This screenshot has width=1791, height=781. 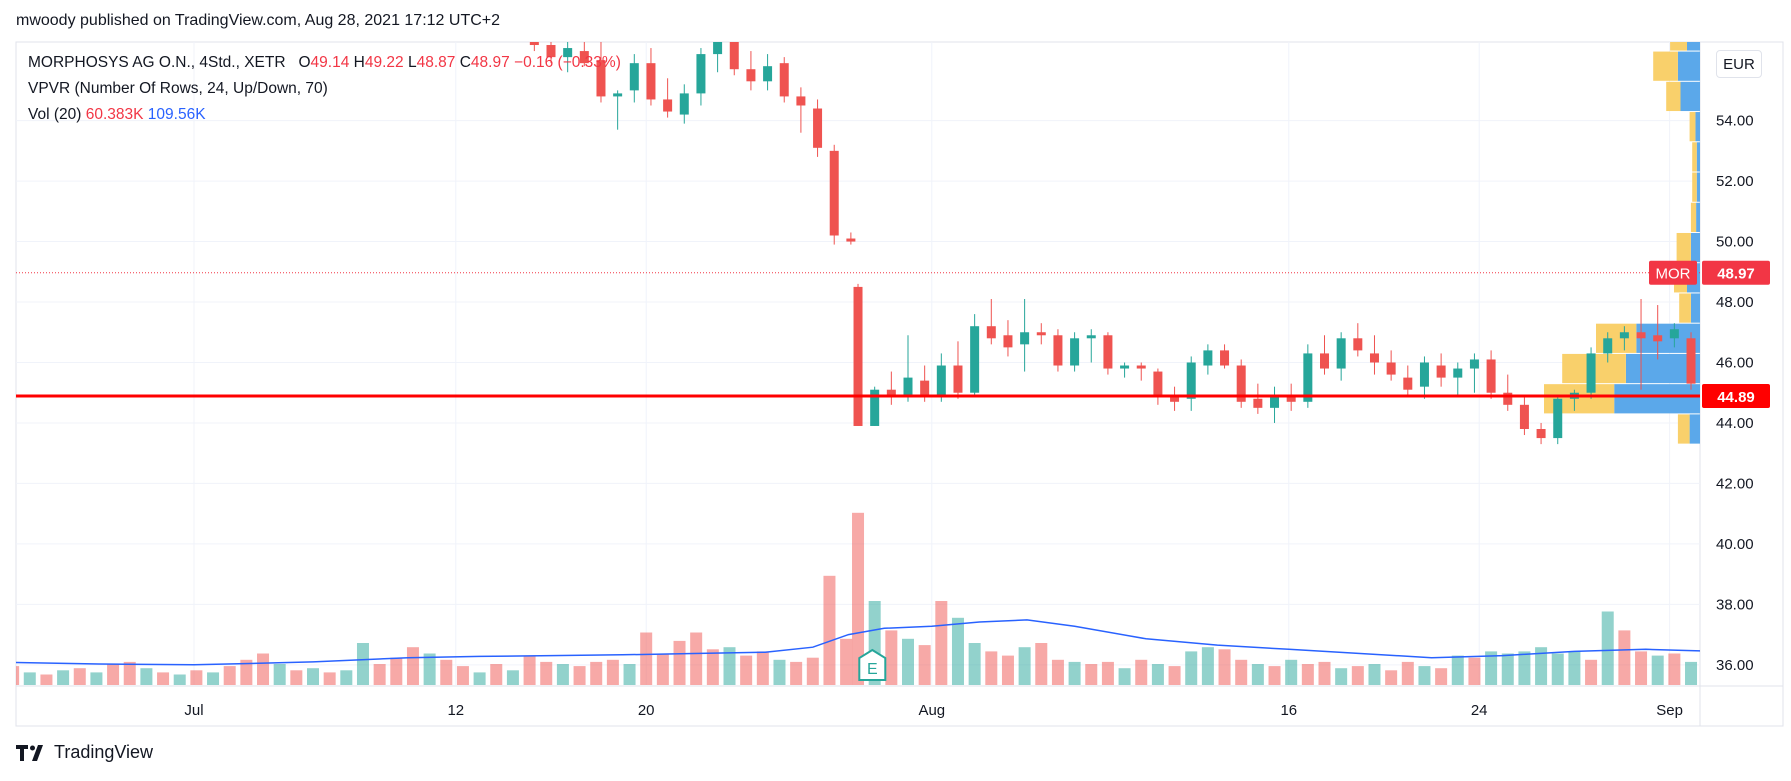 I want to click on currency-button: EUR, so click(x=1739, y=64).